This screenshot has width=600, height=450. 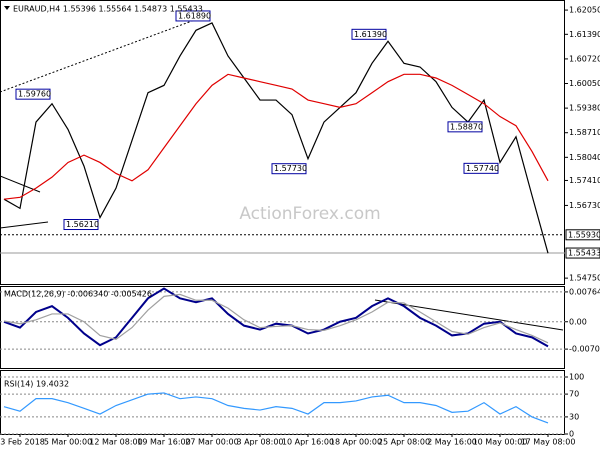 What do you see at coordinates (574, 394) in the screenshot?
I see `y-tick-label: 70` at bounding box center [574, 394].